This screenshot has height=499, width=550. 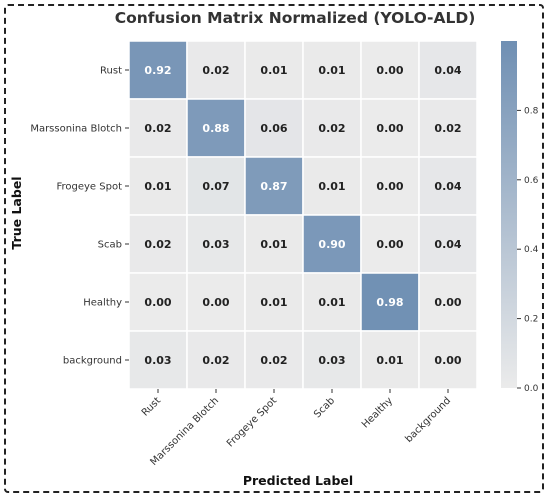 I want to click on colorbar-tick-label: 0.6, so click(x=531, y=181).